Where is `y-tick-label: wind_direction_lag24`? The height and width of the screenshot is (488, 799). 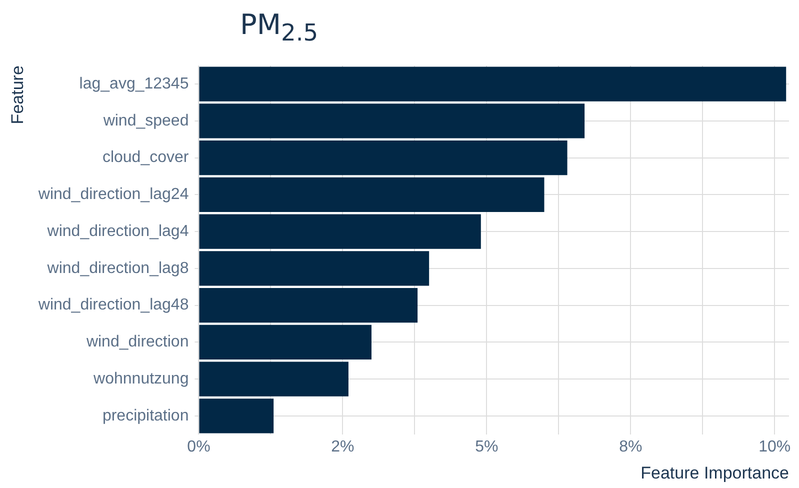 y-tick-label: wind_direction_lag24 is located at coordinates (113, 195).